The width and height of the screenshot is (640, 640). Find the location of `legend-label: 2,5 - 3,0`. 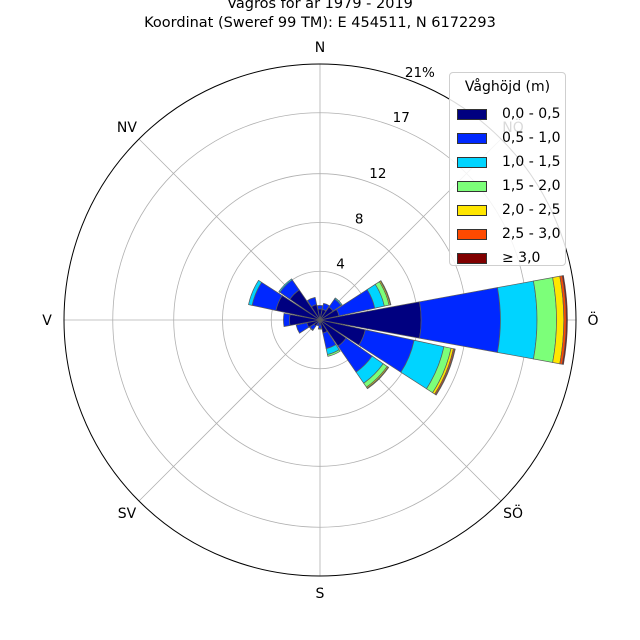

legend-label: 2,5 - 3,0 is located at coordinates (531, 234).